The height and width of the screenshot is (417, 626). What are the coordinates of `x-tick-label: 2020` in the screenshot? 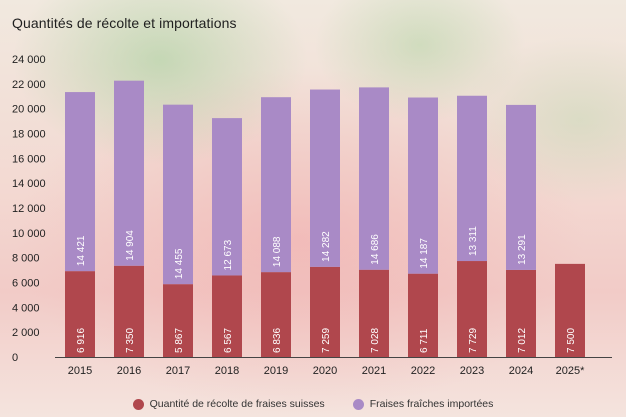 It's located at (325, 371).